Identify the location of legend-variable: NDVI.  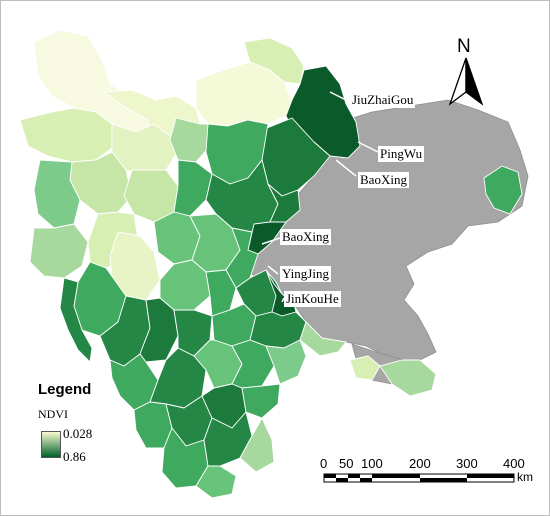
(53, 414).